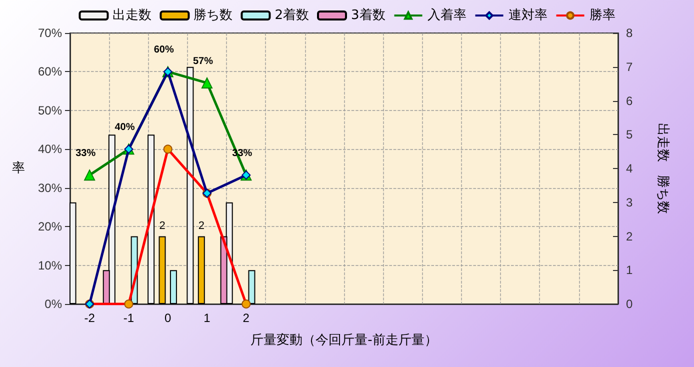 This screenshot has height=367, width=694. Describe the element at coordinates (50, 110) in the screenshot. I see `y-tick-label: 50%` at that location.